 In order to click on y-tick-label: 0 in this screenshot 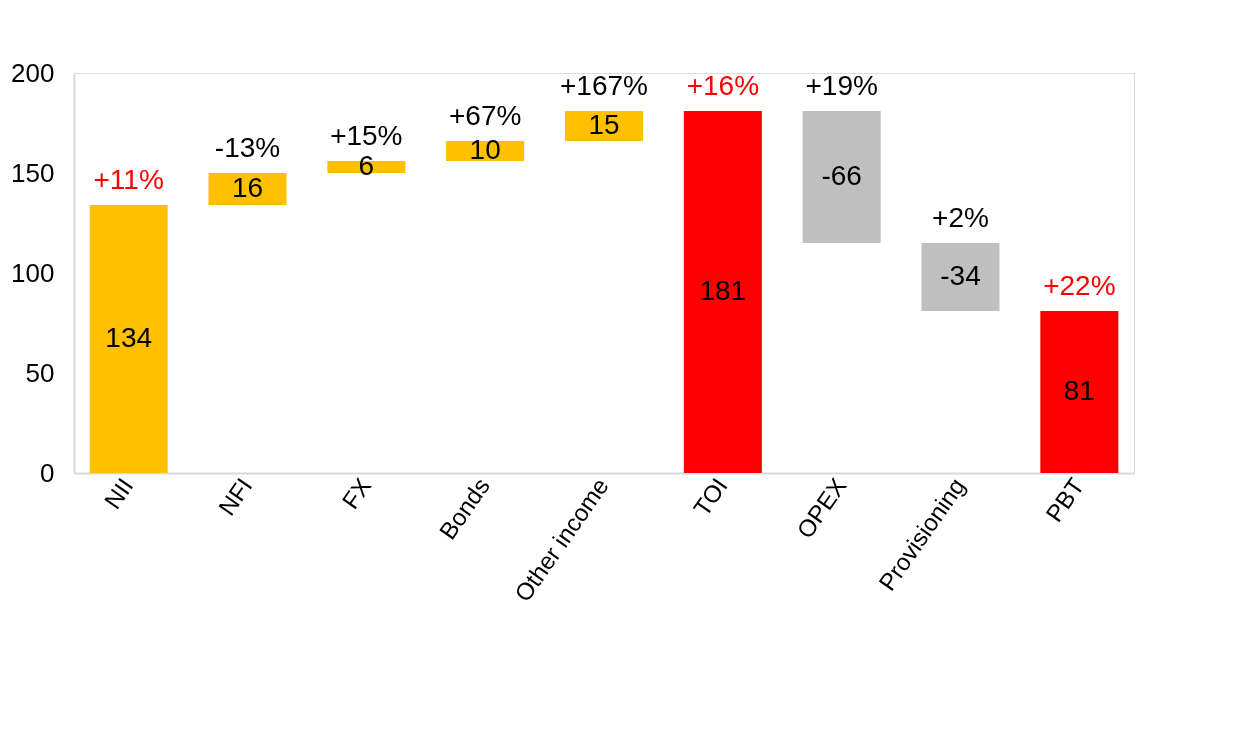, I will do `click(47, 472)`.